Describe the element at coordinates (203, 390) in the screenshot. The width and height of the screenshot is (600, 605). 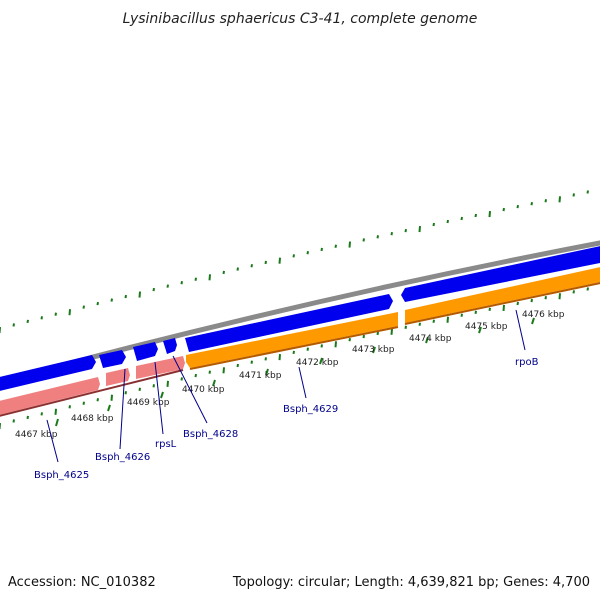
I see `ruler-label-4470: 4470 kbp` at that location.